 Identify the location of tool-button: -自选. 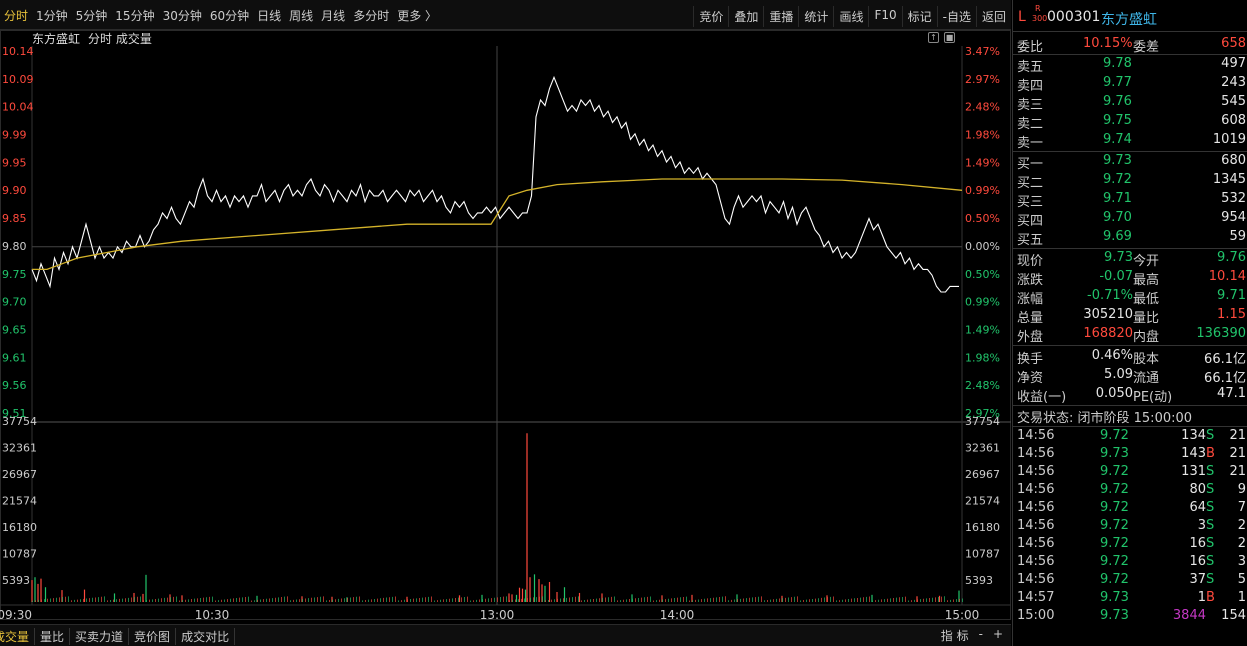
(956, 16).